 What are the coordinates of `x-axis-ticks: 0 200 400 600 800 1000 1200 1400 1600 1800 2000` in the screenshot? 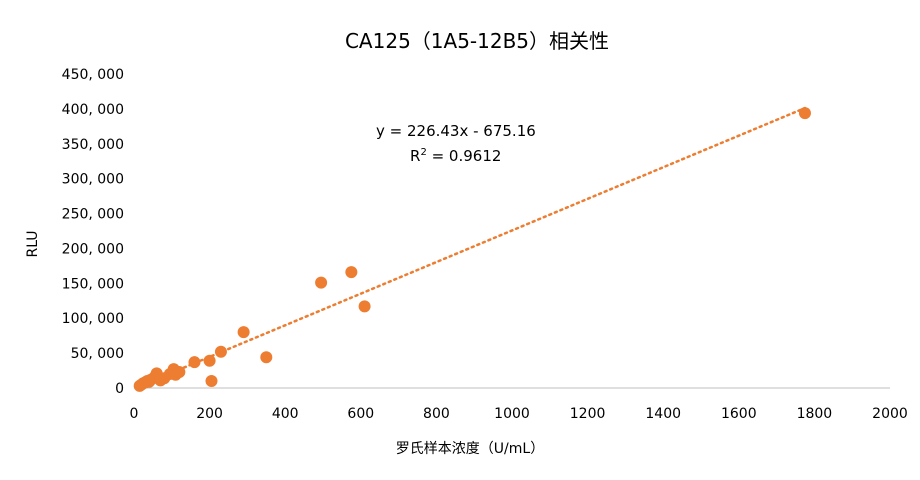 It's located at (519, 414).